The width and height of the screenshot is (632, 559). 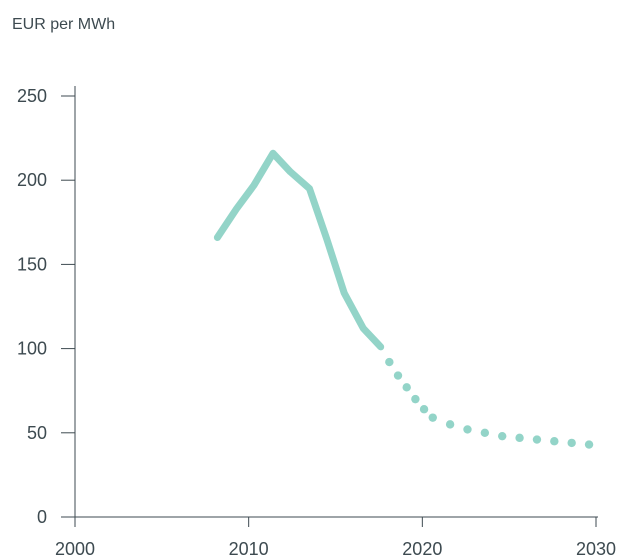 What do you see at coordinates (37, 433) in the screenshot?
I see `y-tick-label: 50` at bounding box center [37, 433].